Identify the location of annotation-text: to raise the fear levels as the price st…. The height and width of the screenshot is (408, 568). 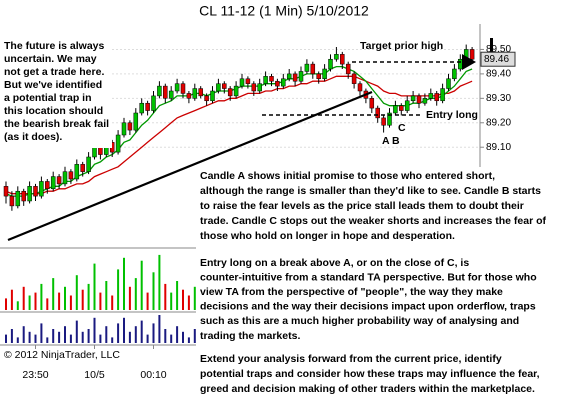
(362, 206).